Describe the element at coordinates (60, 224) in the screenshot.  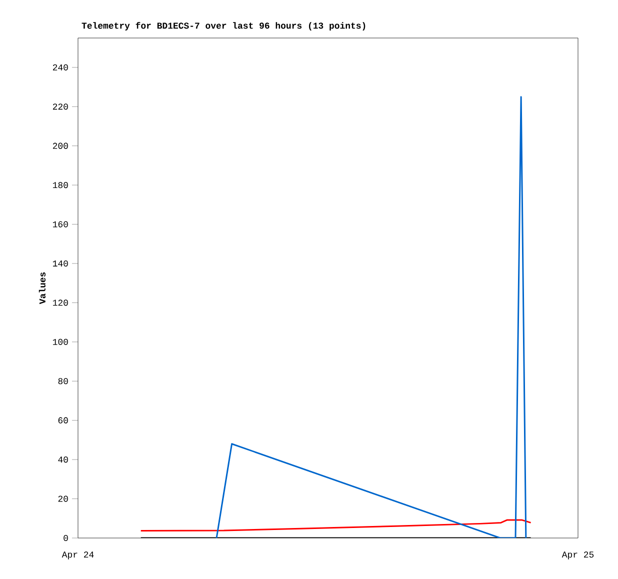
I see `y-tick-label: 160` at that location.